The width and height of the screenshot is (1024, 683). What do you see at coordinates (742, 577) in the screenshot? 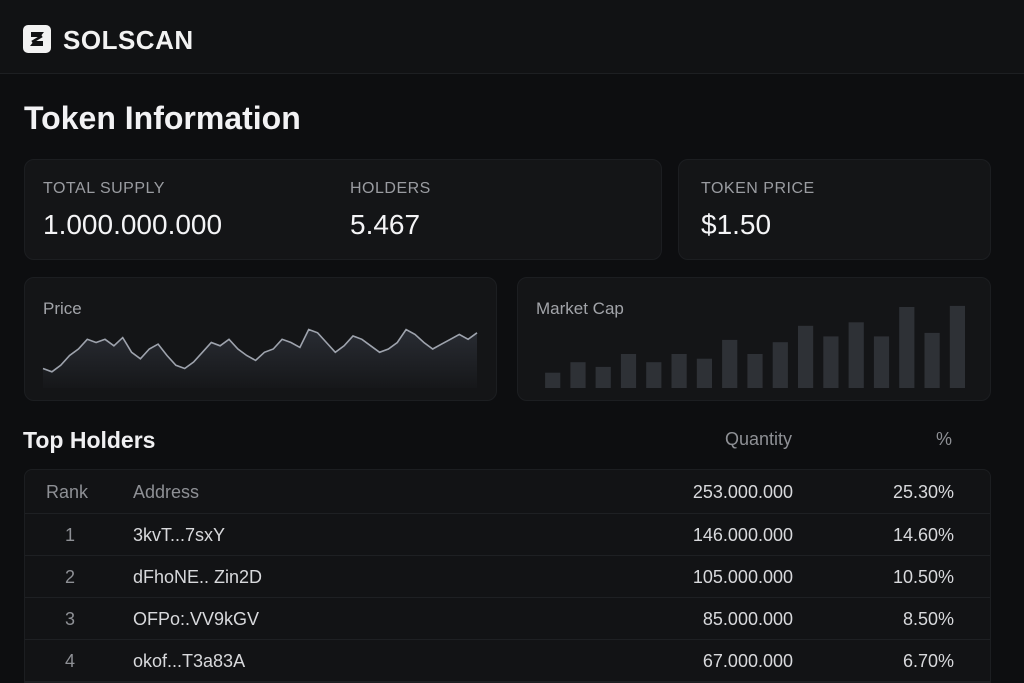
I see `quantity-cell: 105.000.000` at bounding box center [742, 577].